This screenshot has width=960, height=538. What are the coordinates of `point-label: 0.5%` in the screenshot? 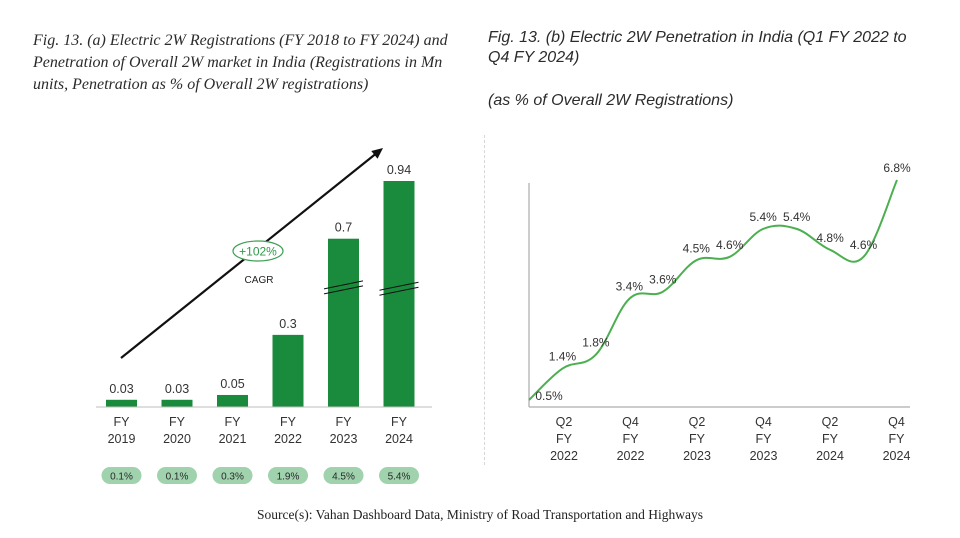 It's located at (549, 396).